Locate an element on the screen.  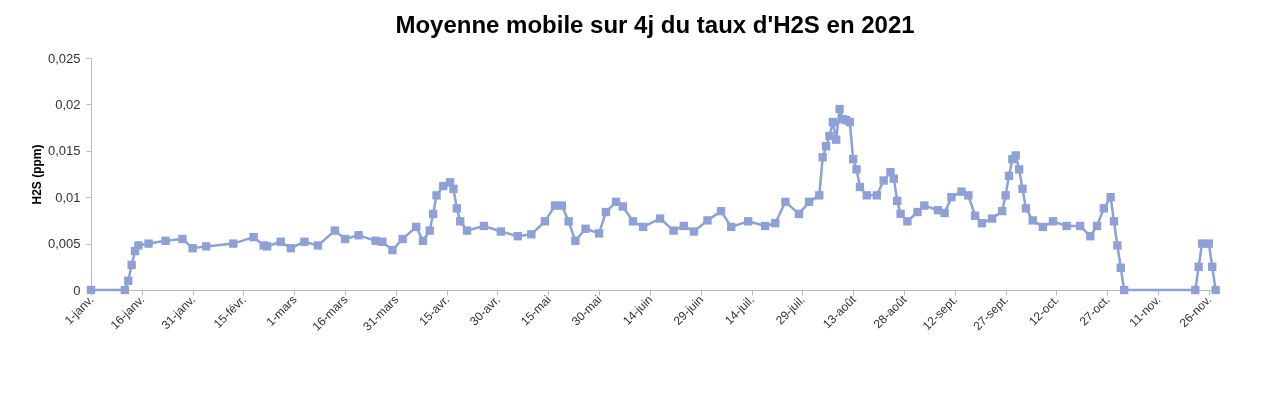
y-tick-label: 0 is located at coordinates (77, 290).